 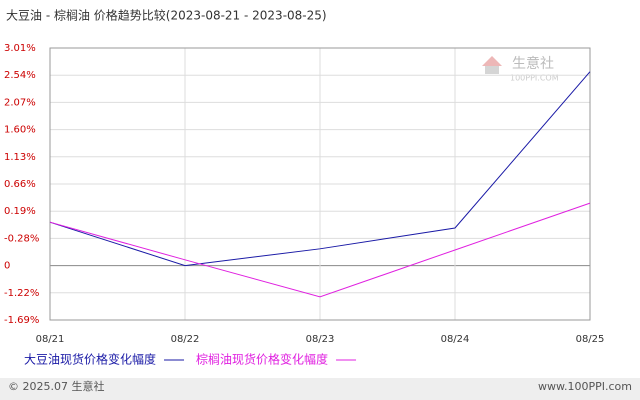 What do you see at coordinates (20, 75) in the screenshot?
I see `y-tick-label: 2.54%` at bounding box center [20, 75].